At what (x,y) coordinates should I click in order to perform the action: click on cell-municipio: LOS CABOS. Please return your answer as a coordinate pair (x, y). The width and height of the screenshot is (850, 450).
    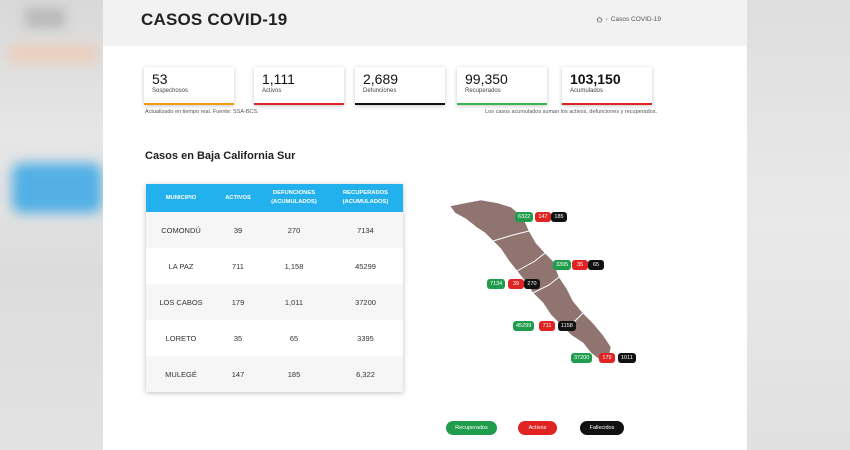
    Looking at the image, I should click on (181, 302).